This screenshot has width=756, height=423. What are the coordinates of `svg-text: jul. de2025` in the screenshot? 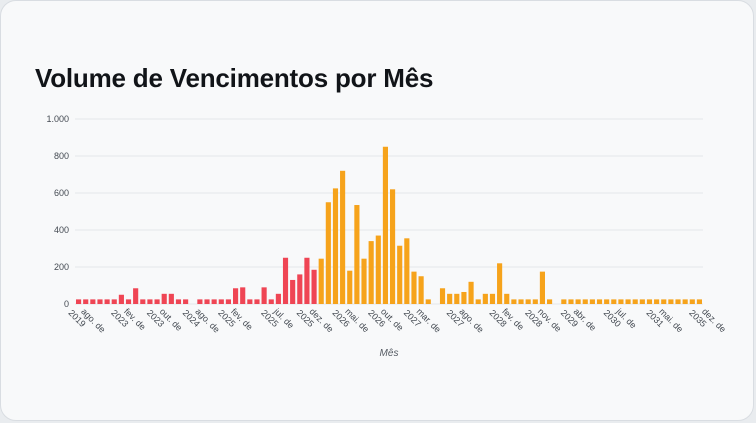 It's located at (277, 319).